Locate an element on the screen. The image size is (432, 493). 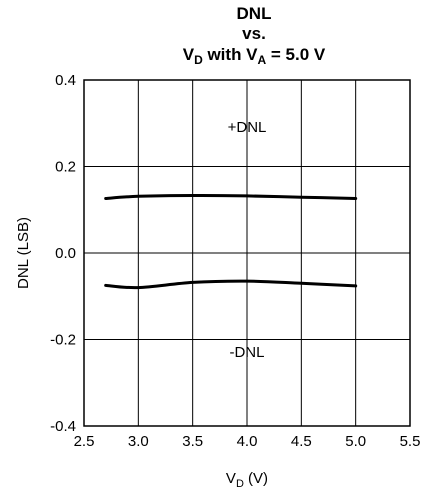
chart-title: DNL vs. VD with VA = 5.0 V is located at coordinates (254, 35).